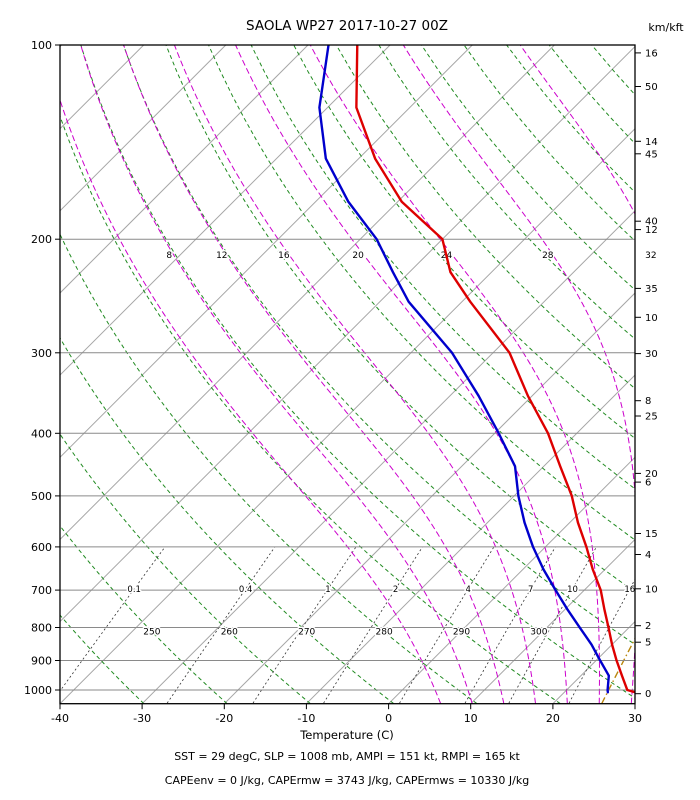  I want to click on moist-adiabat-label: 28, so click(548, 256).